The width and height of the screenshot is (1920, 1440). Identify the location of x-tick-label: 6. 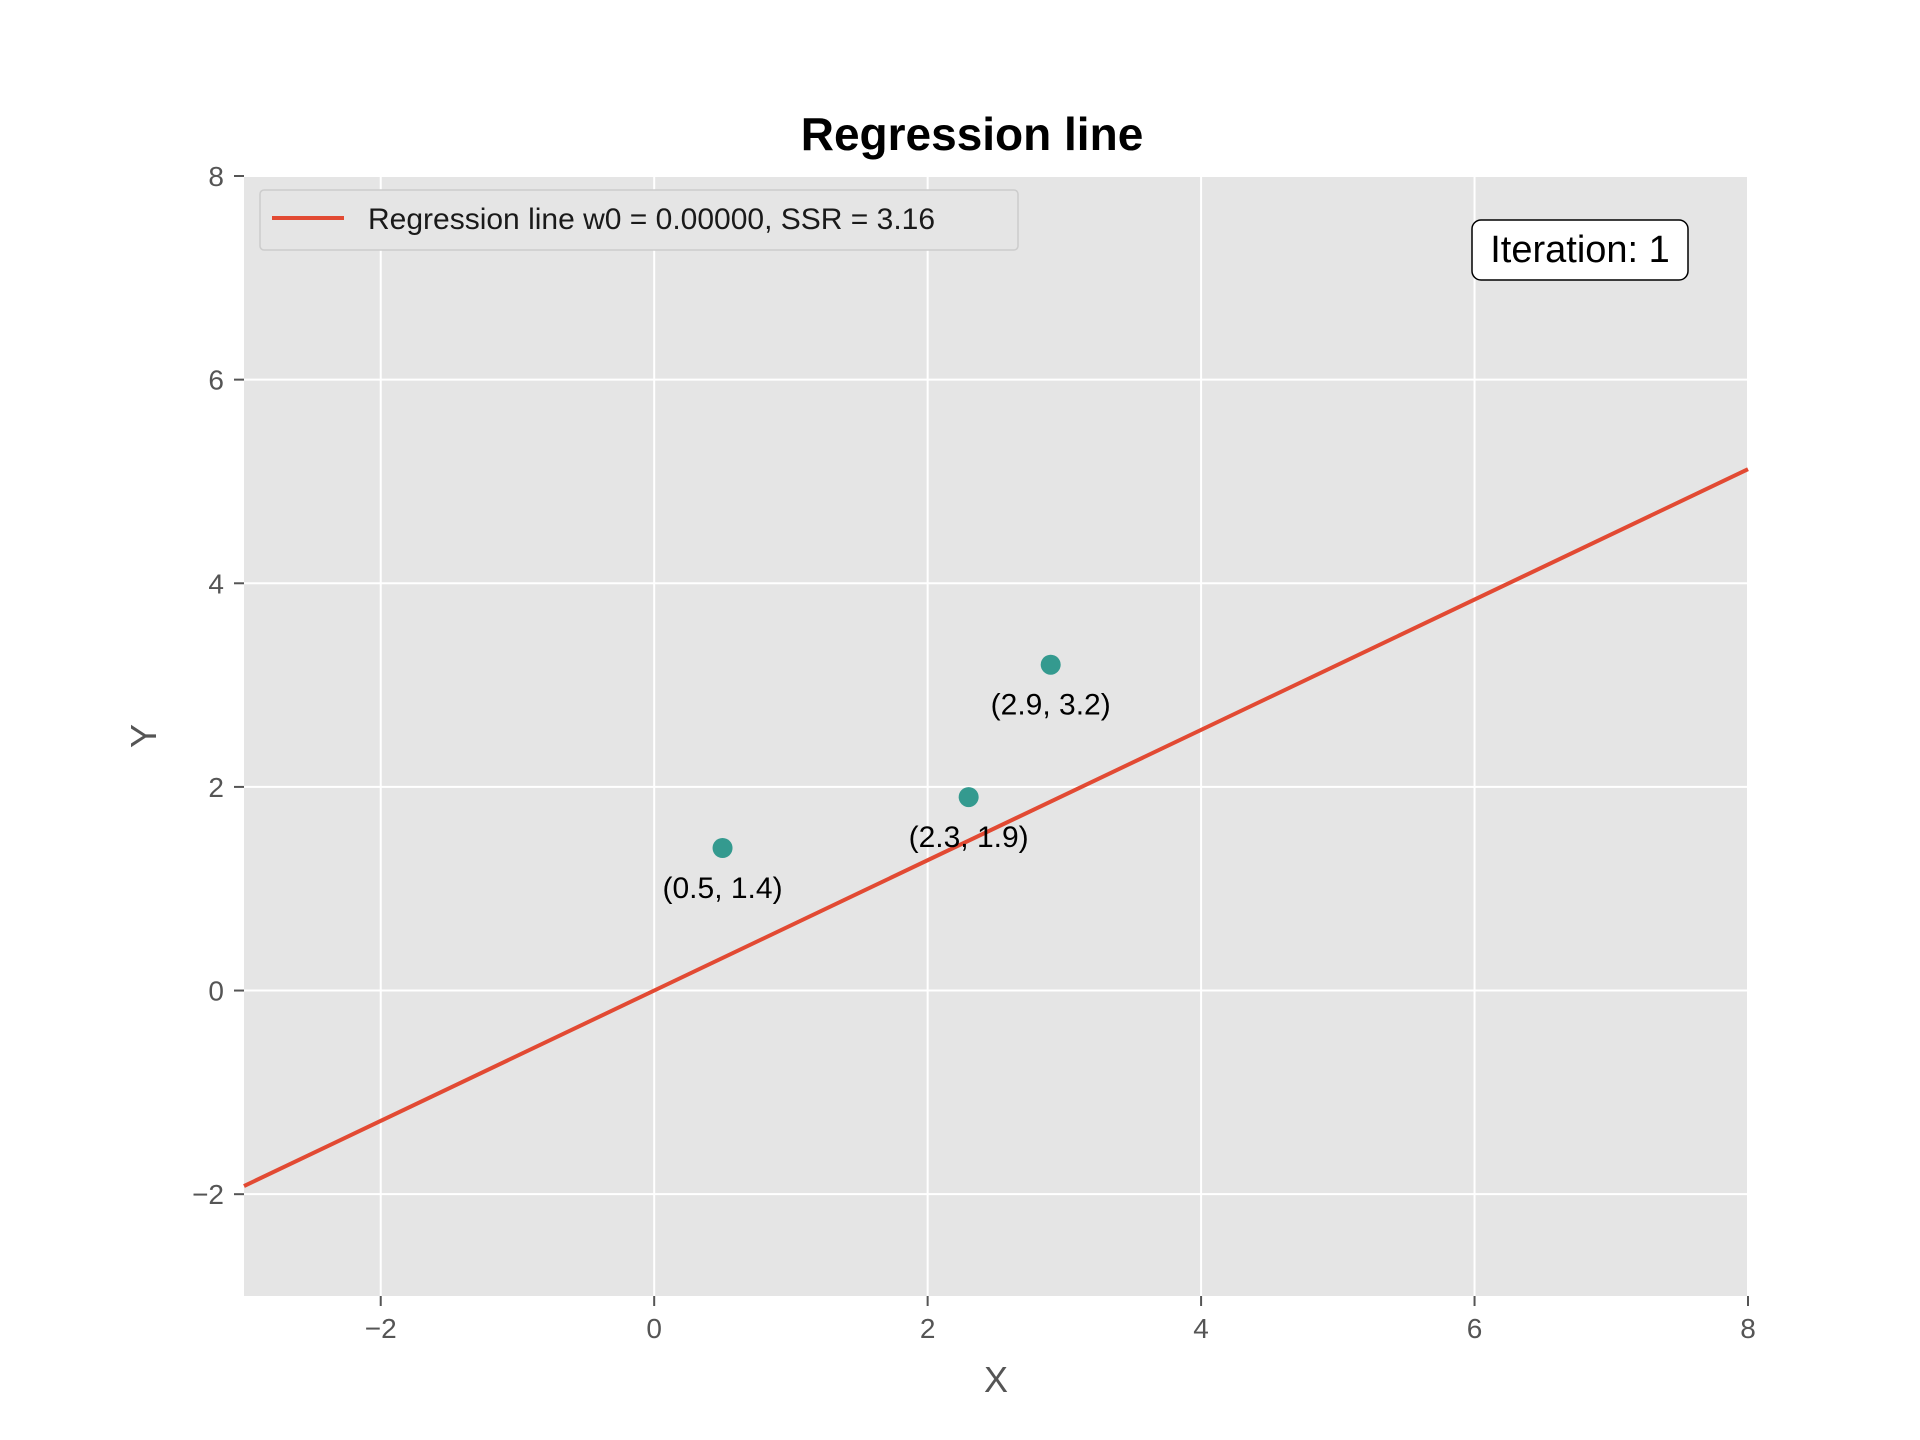
(1475, 1328).